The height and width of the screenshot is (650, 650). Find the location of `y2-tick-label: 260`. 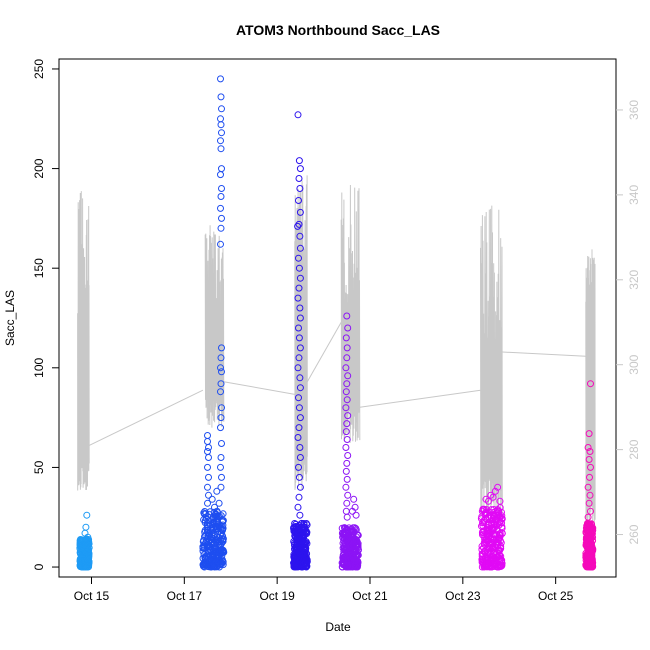

y2-tick-label: 260 is located at coordinates (634, 534).